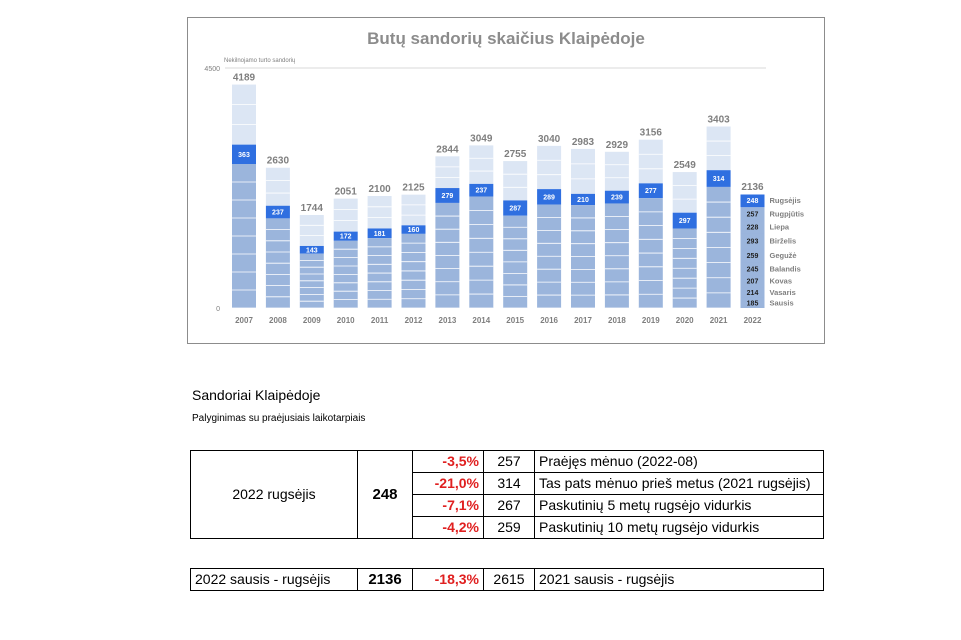 This screenshot has height=640, width=961. What do you see at coordinates (679, 527) in the screenshot?
I see `desc-cell: Paskutinių 10 metų rugsėjo vidurkis` at bounding box center [679, 527].